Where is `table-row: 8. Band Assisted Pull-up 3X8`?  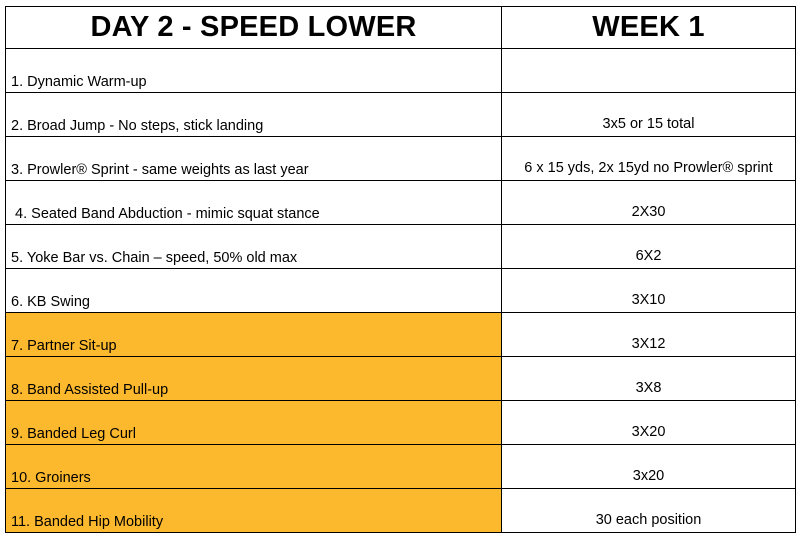
table-row: 8. Band Assisted Pull-up 3X8 is located at coordinates (400, 378).